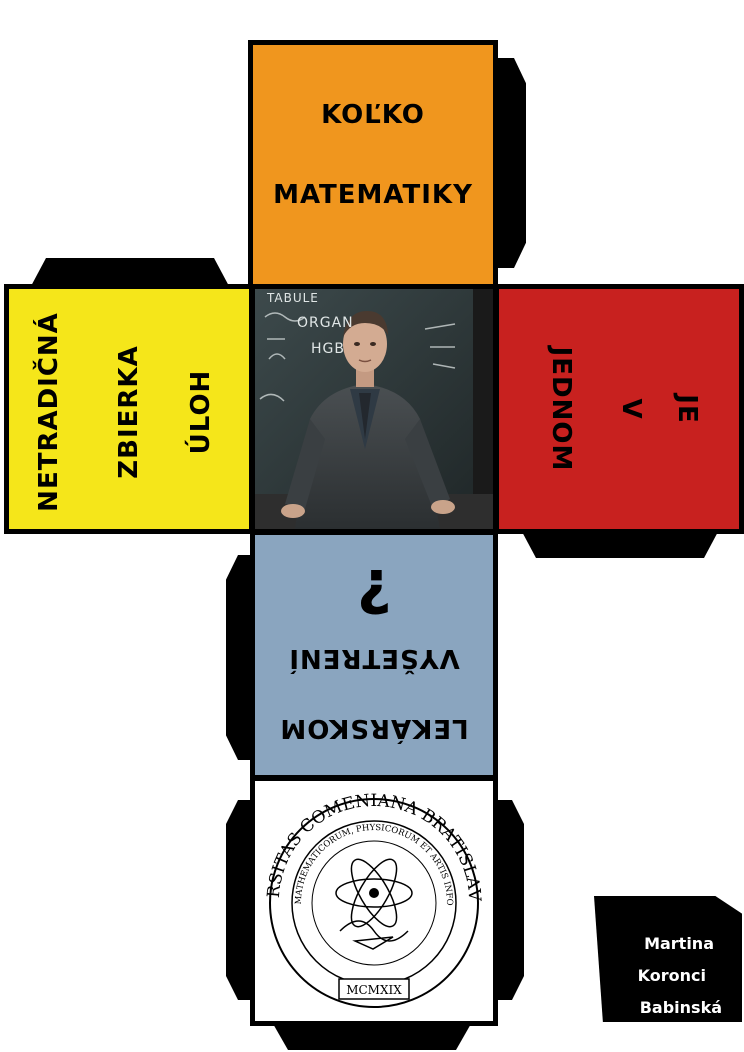 The width and height of the screenshot is (744, 1052). I want to click on face-right-line2: V, so click(631, 409).